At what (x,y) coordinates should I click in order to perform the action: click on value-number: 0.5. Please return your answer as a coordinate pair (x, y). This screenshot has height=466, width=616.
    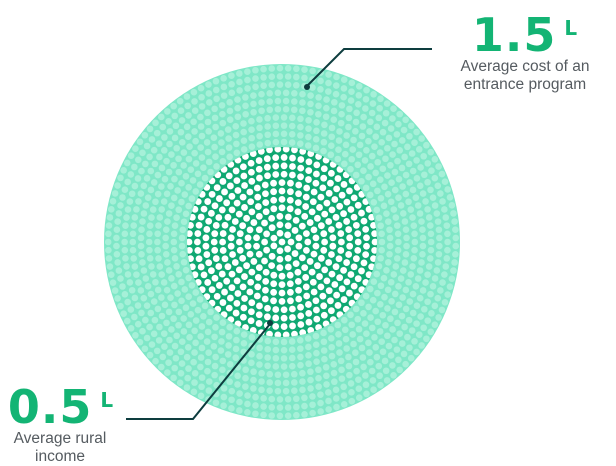
    Looking at the image, I should click on (50, 407).